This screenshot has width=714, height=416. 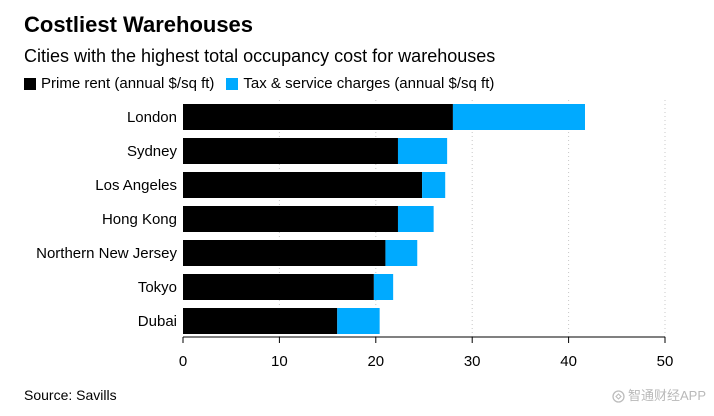 What do you see at coordinates (369, 83) in the screenshot?
I see `legend-label-tax-service: Tax & service charges (annual $/sq ft)` at bounding box center [369, 83].